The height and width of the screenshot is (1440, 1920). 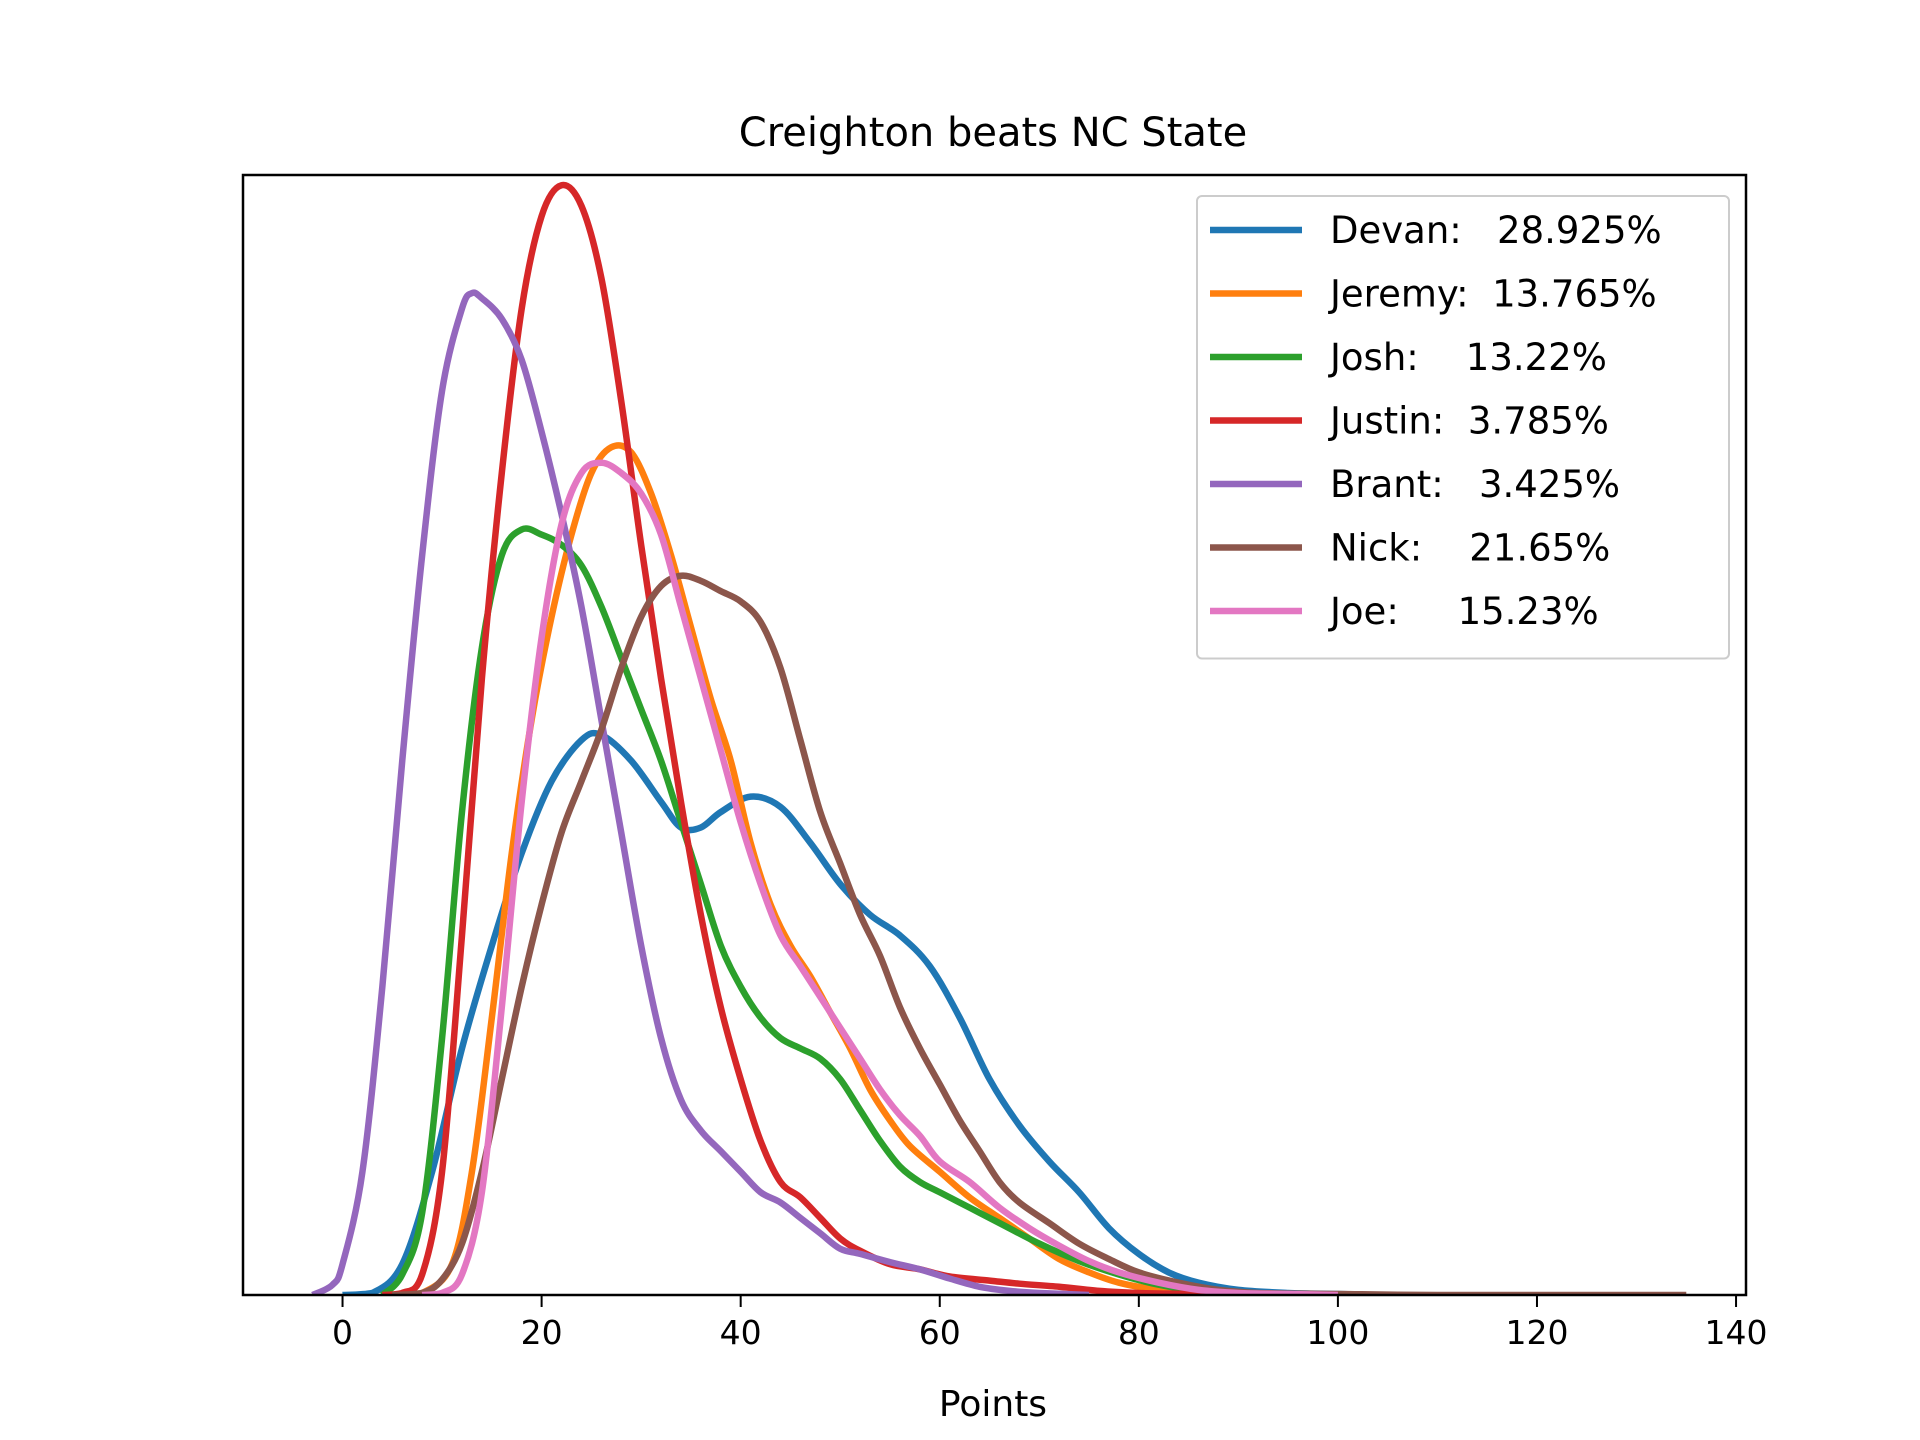 What do you see at coordinates (542, 1332) in the screenshot?
I see `x-tick-label-1: 20` at bounding box center [542, 1332].